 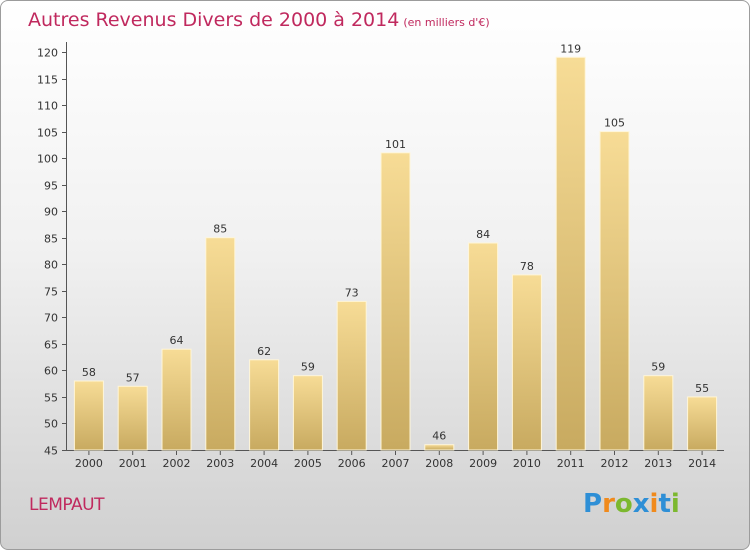 What do you see at coordinates (89, 372) in the screenshot?
I see `bar-value-label: 58` at bounding box center [89, 372].